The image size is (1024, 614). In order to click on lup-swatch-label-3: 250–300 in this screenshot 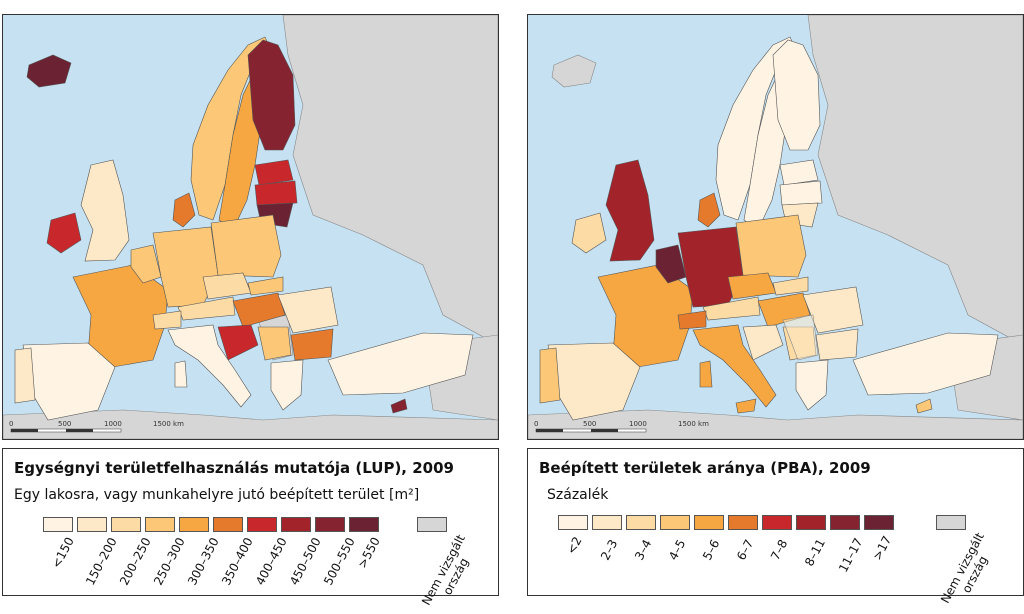, I will do `click(169, 561)`.